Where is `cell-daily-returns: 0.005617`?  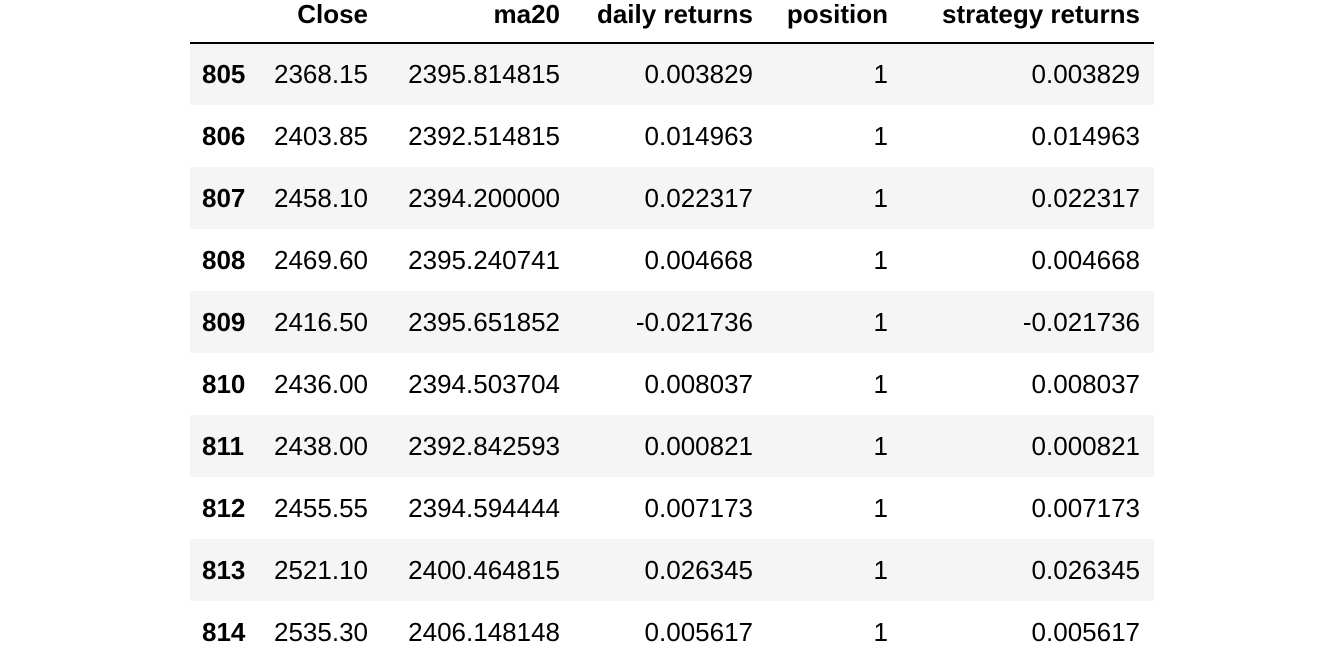
cell-daily-returns: 0.005617 is located at coordinates (698, 631).